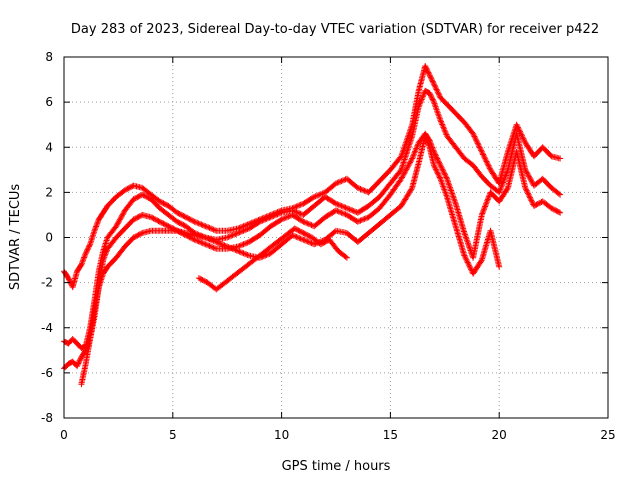 The height and width of the screenshot is (480, 640). What do you see at coordinates (47, 328) in the screenshot?
I see `y-tick-label: -4` at bounding box center [47, 328].